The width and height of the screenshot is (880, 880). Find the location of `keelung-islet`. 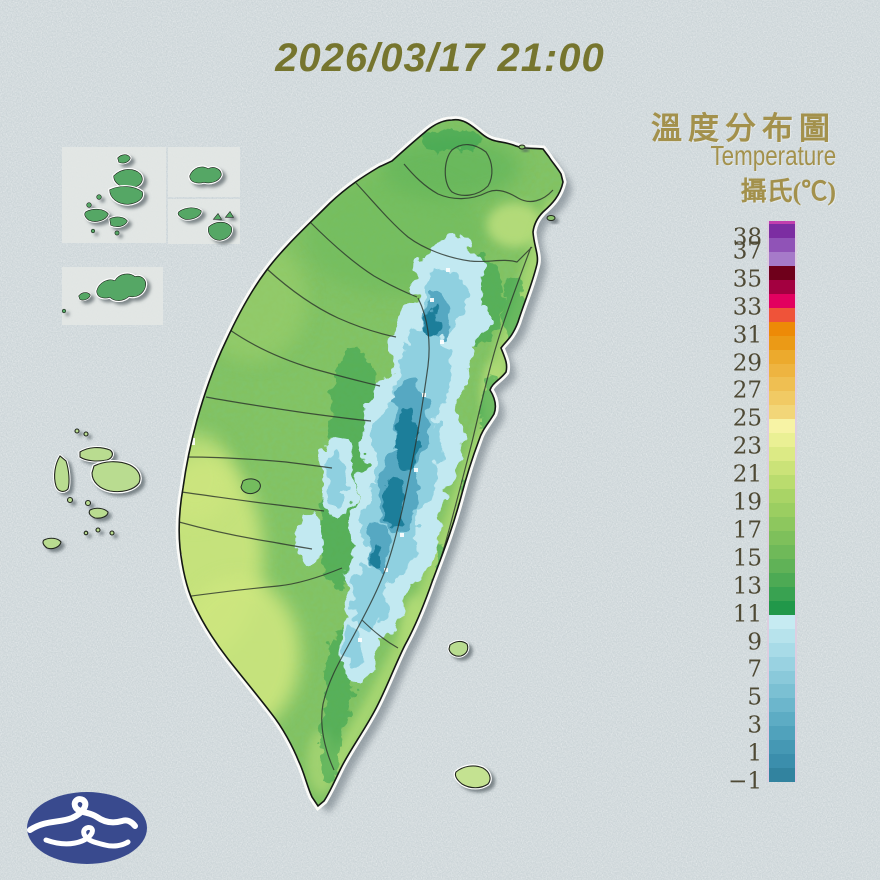

keelung-islet is located at coordinates (522, 147).